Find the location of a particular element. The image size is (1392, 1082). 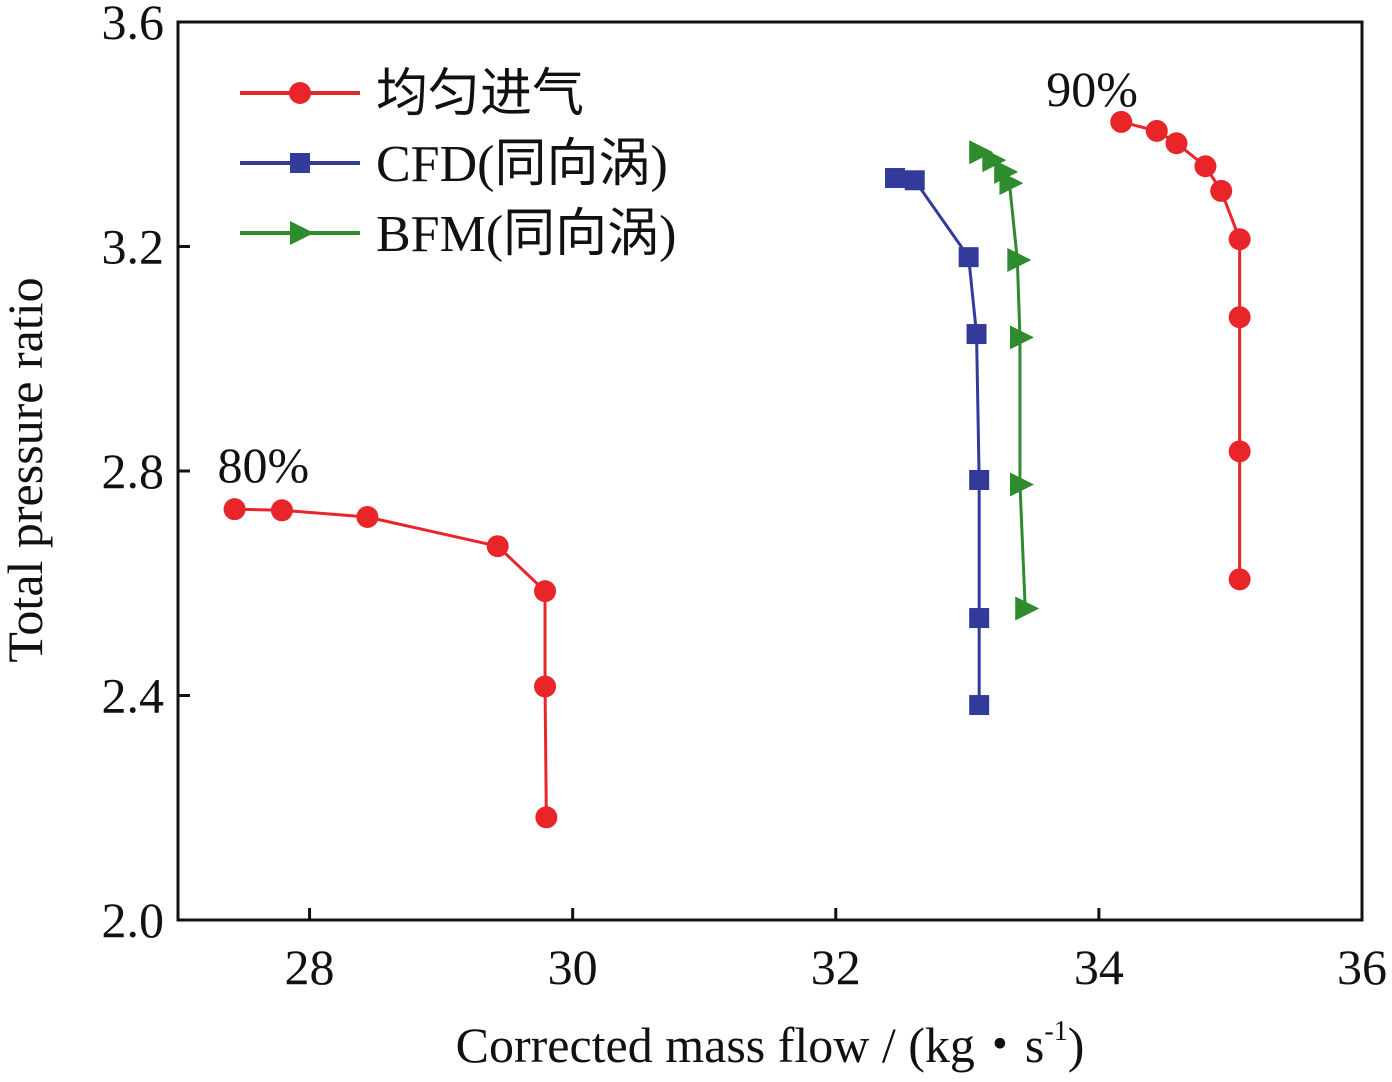

legend-label: 均匀进气 is located at coordinates (480, 94).